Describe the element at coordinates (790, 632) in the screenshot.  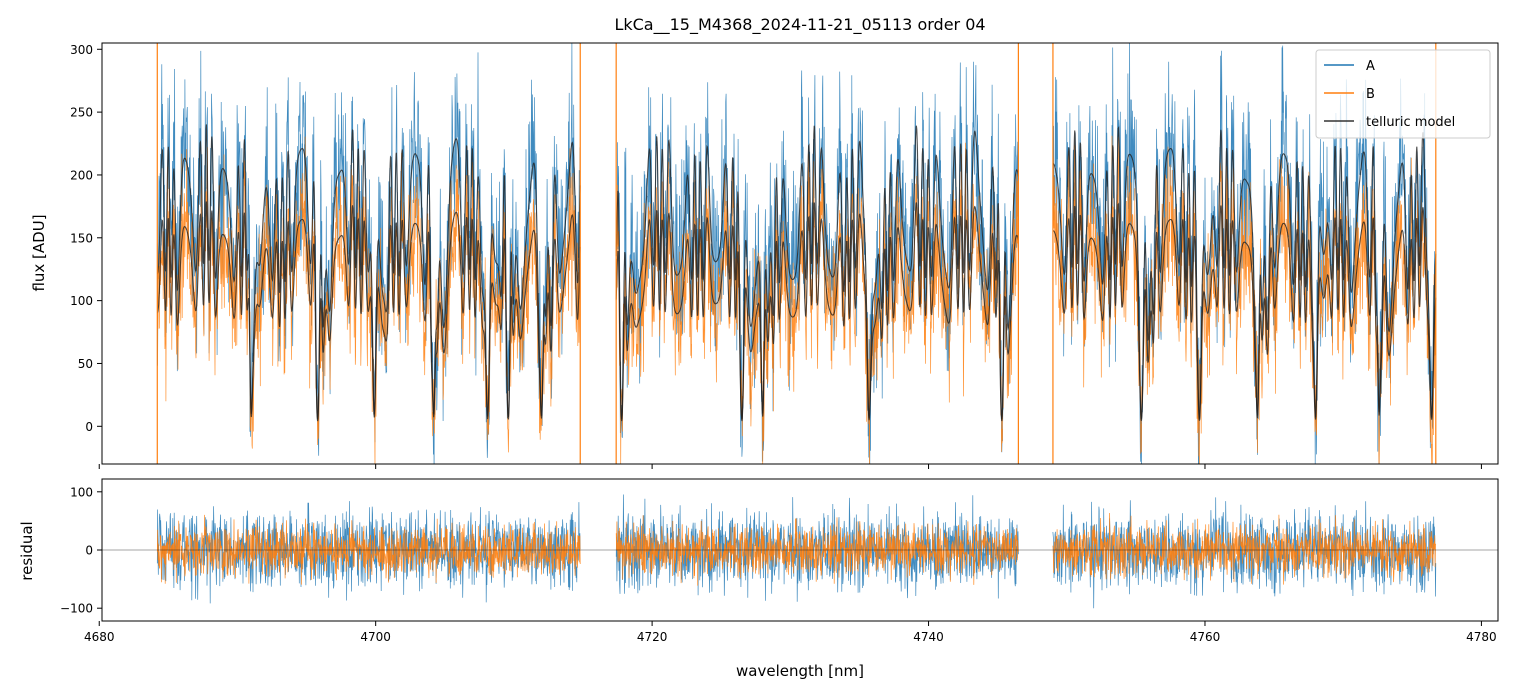
I see `residual-x-ticks: 4680 4700 4720 4740 4760 4780` at that location.